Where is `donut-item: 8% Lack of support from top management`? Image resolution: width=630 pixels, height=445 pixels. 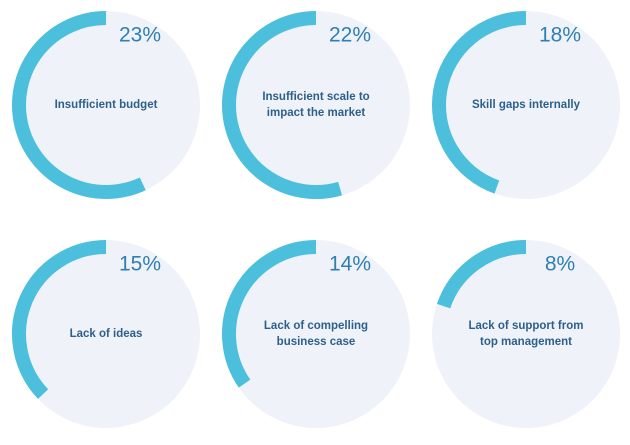
donut-item: 8% Lack of support from top management is located at coordinates (526, 334).